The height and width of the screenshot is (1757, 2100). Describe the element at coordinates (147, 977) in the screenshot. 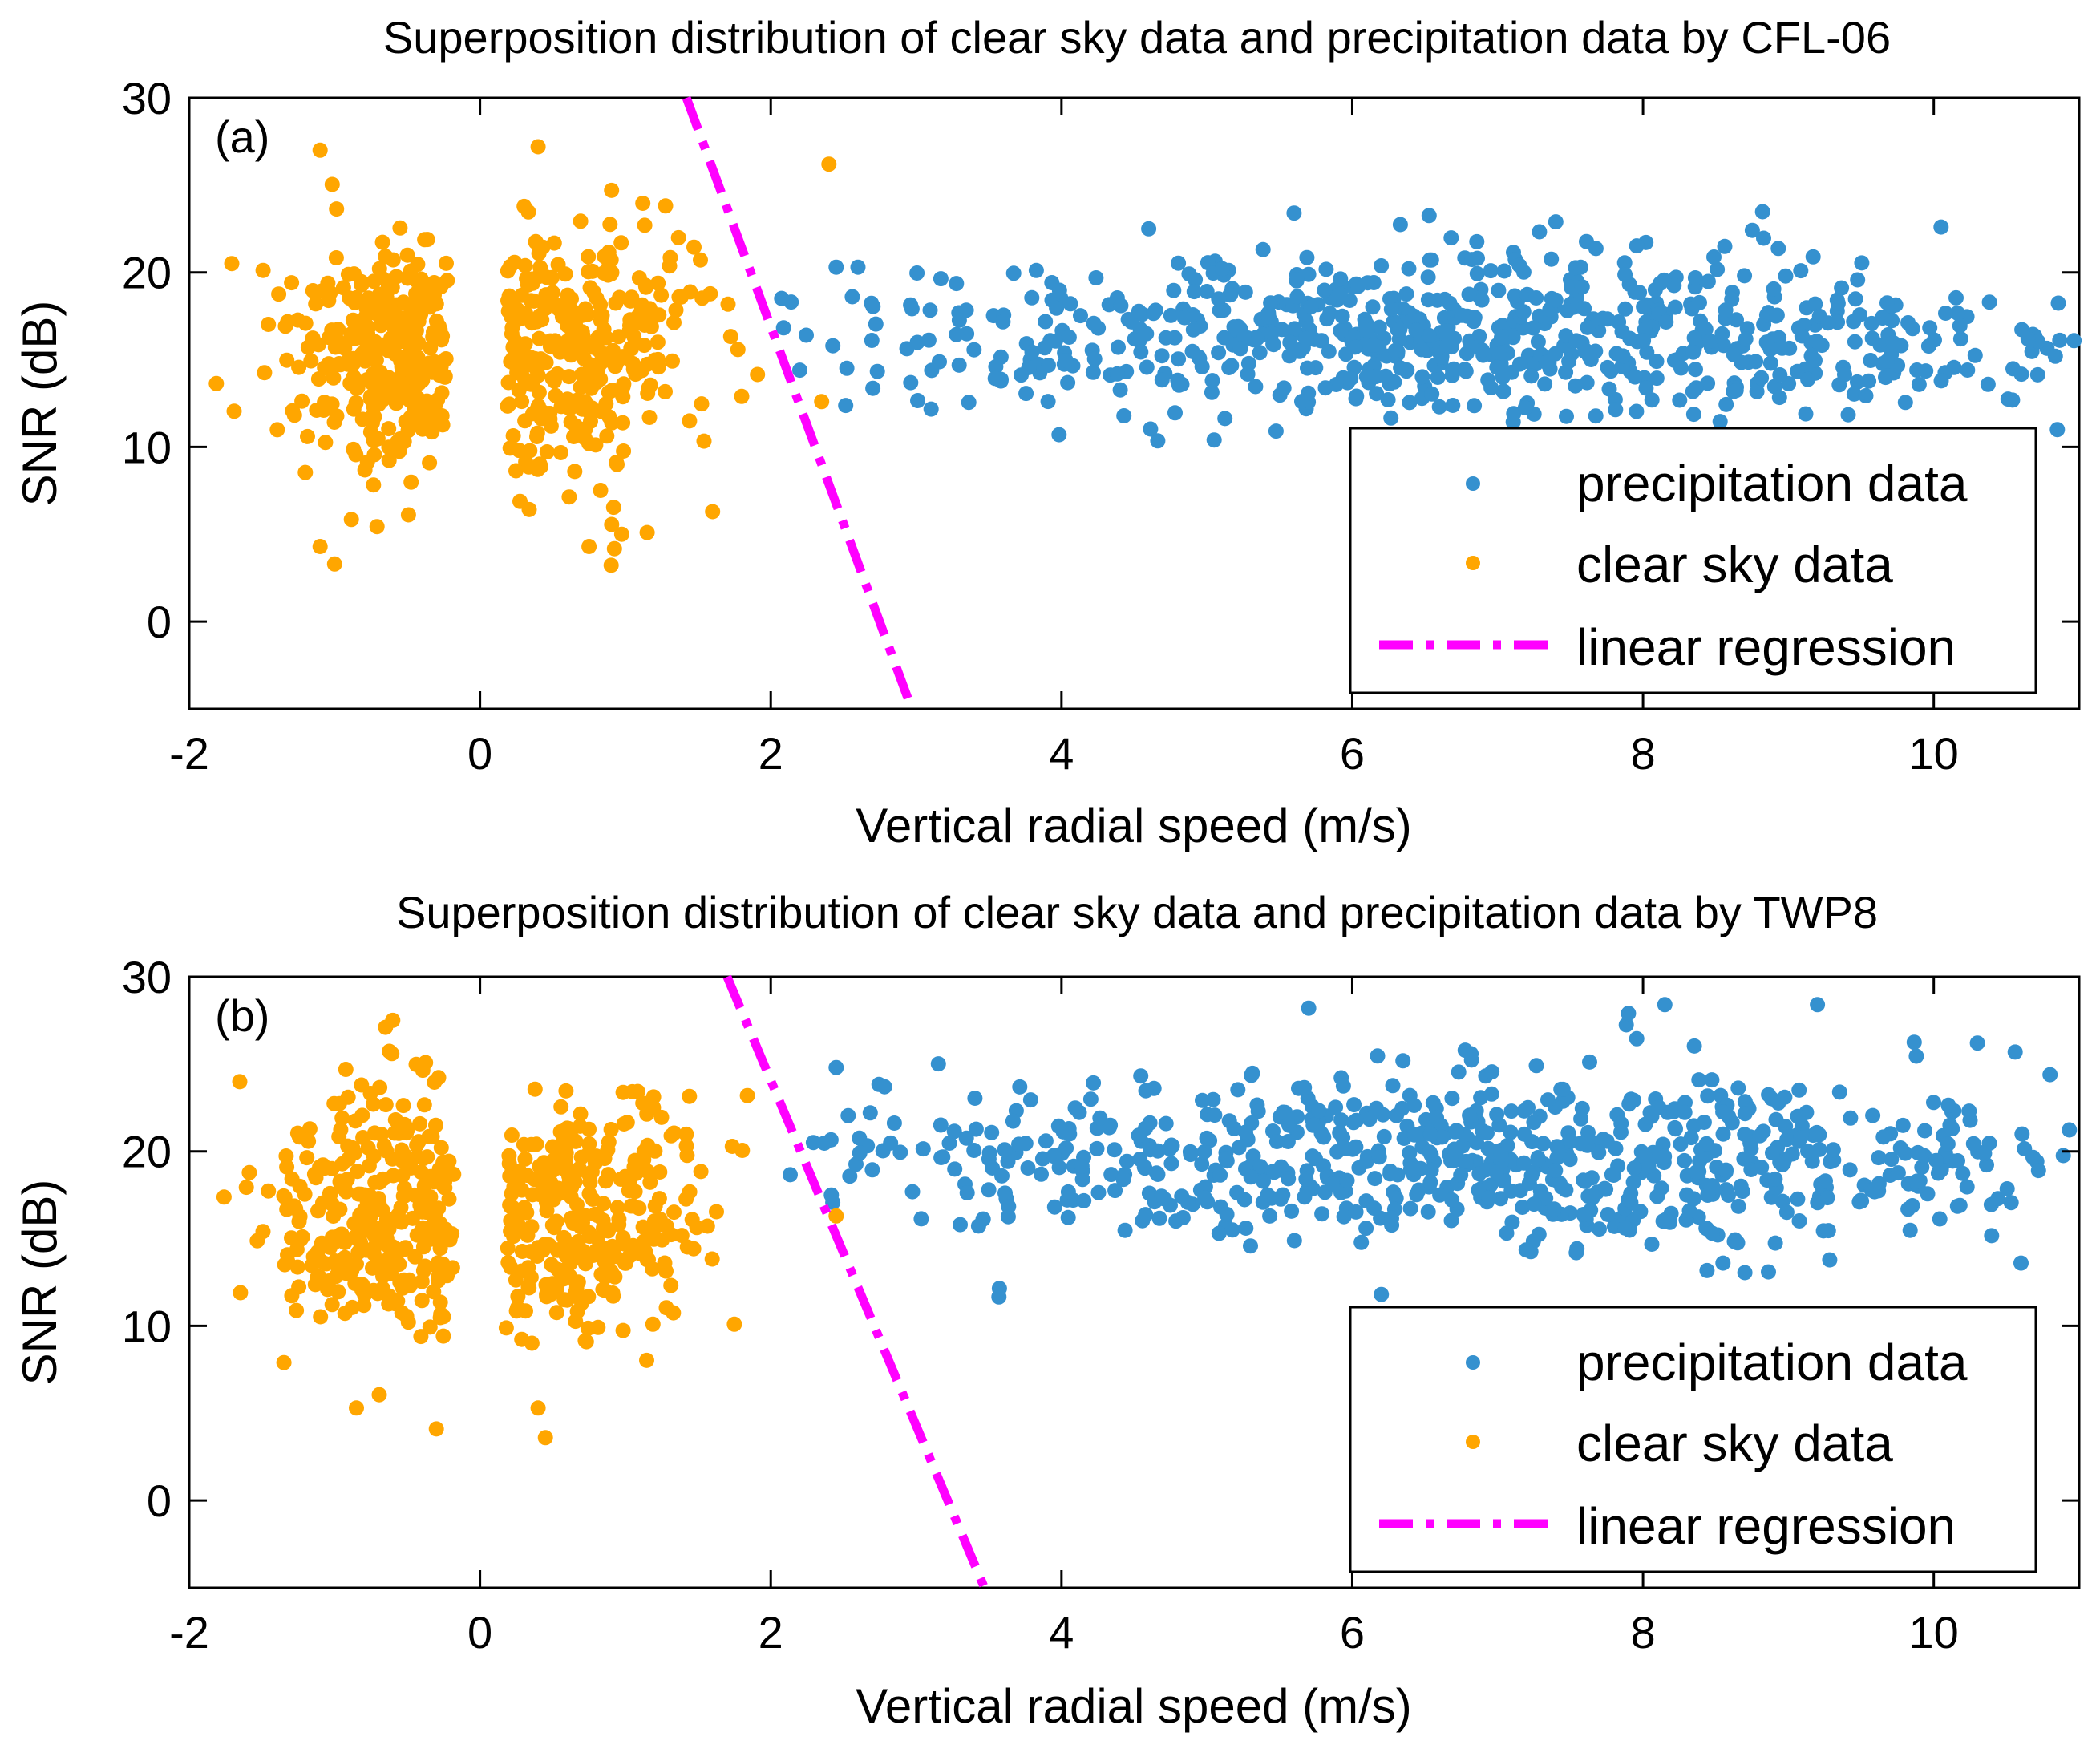

I see `y-tick-label: 30` at that location.